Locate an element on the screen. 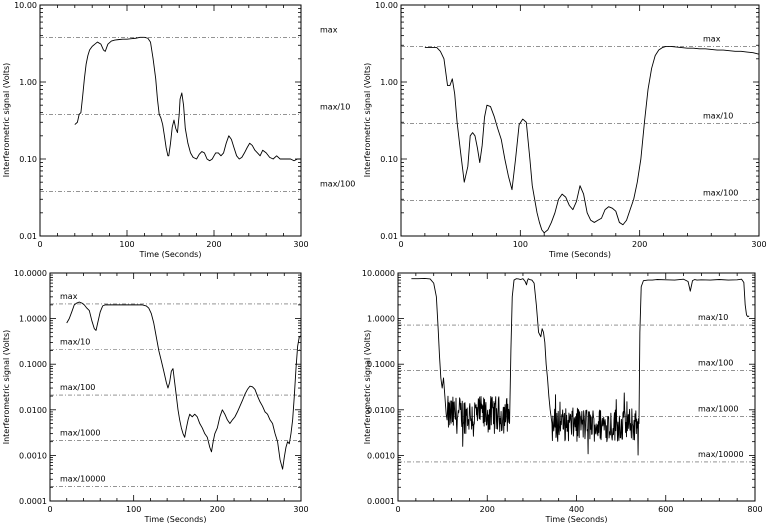  plot-frame is located at coordinates (175, 387).